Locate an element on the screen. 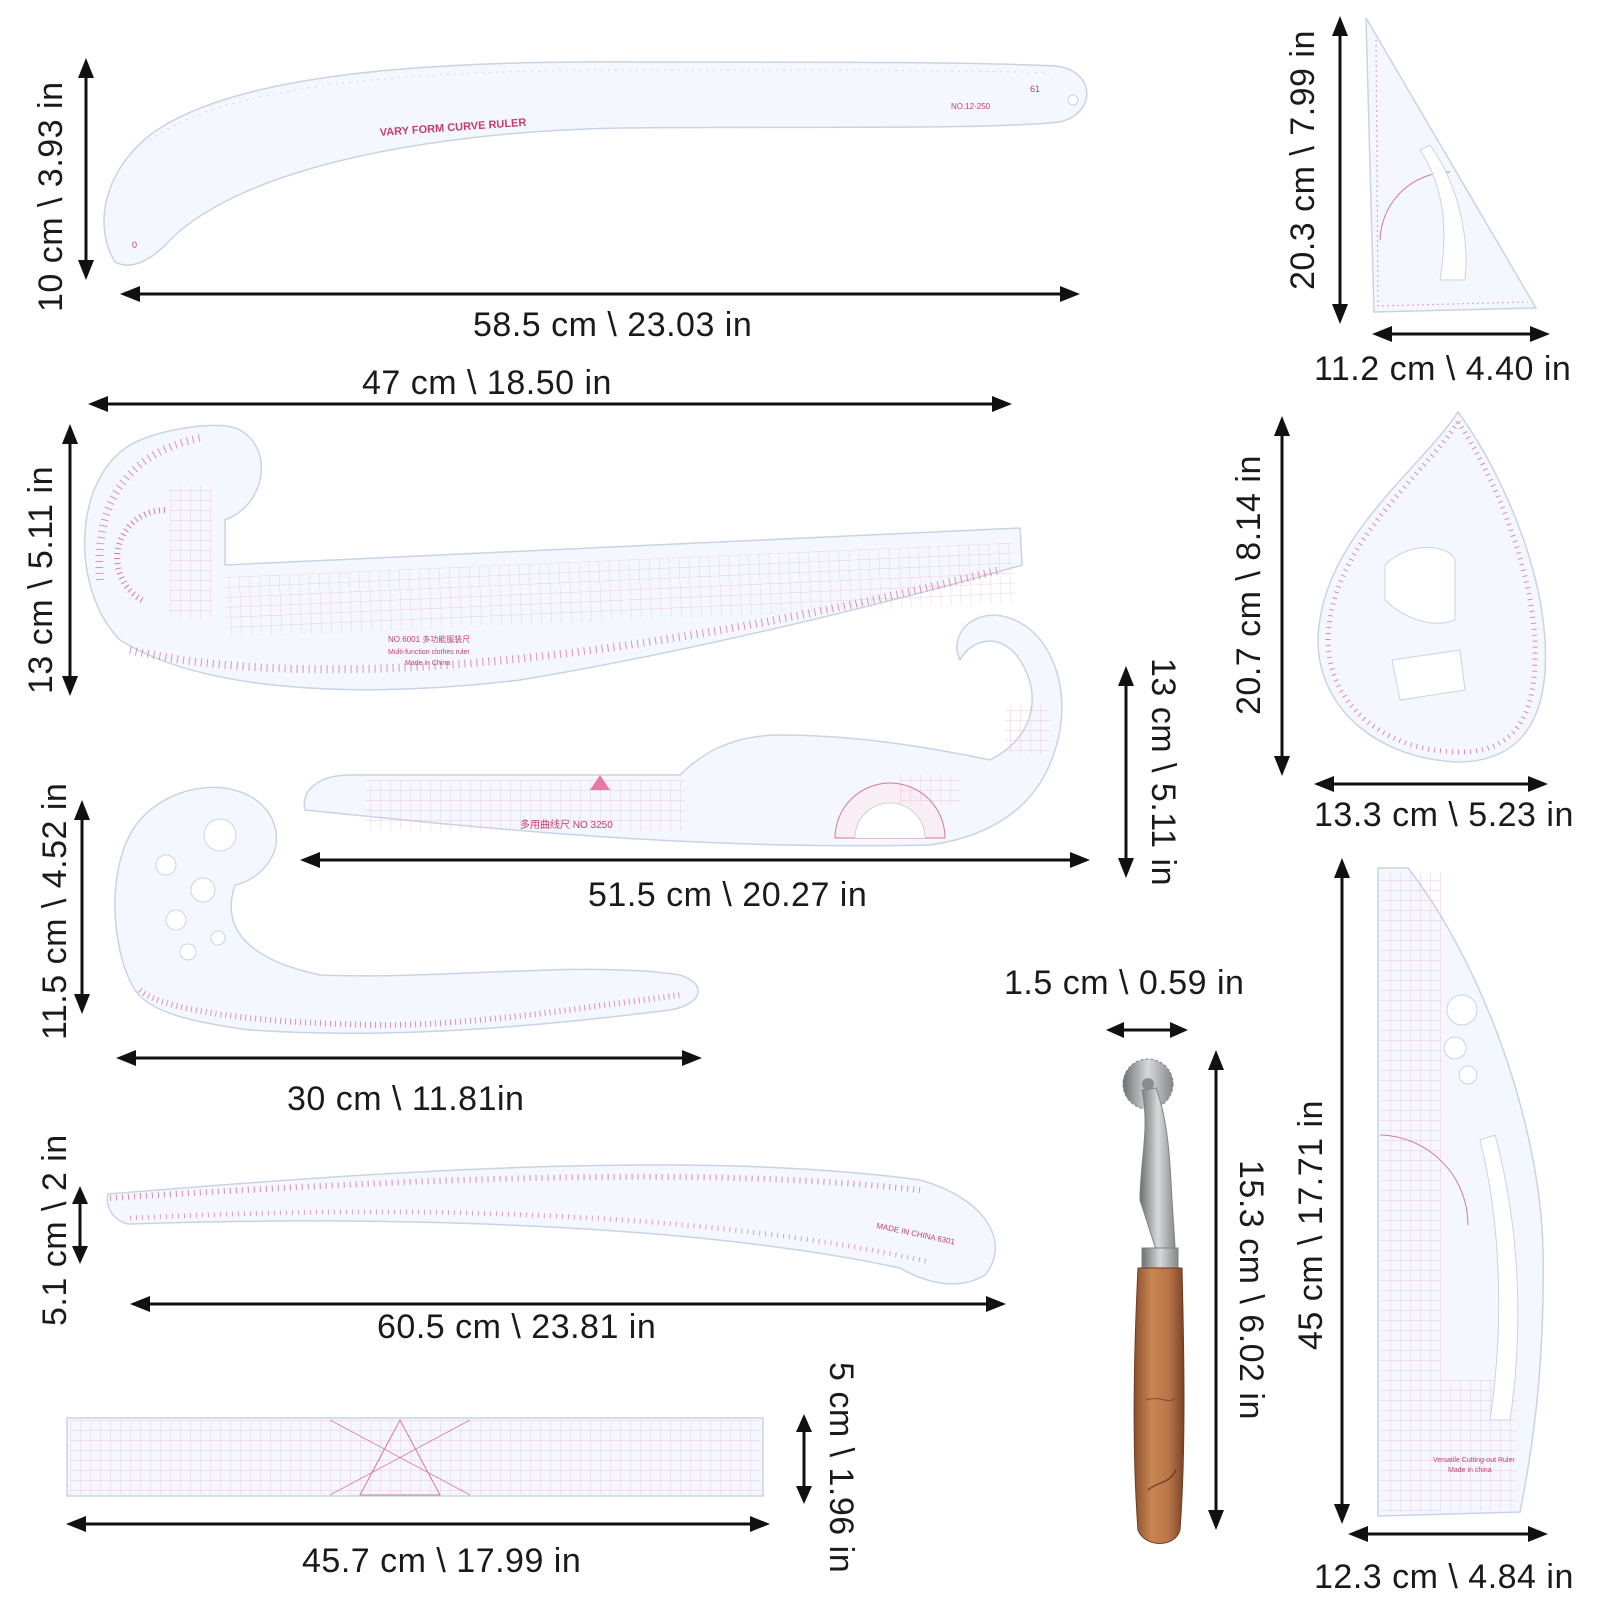 The width and height of the screenshot is (1600, 1600). hook-curve-height-dimension is located at coordinates (1126, 772).